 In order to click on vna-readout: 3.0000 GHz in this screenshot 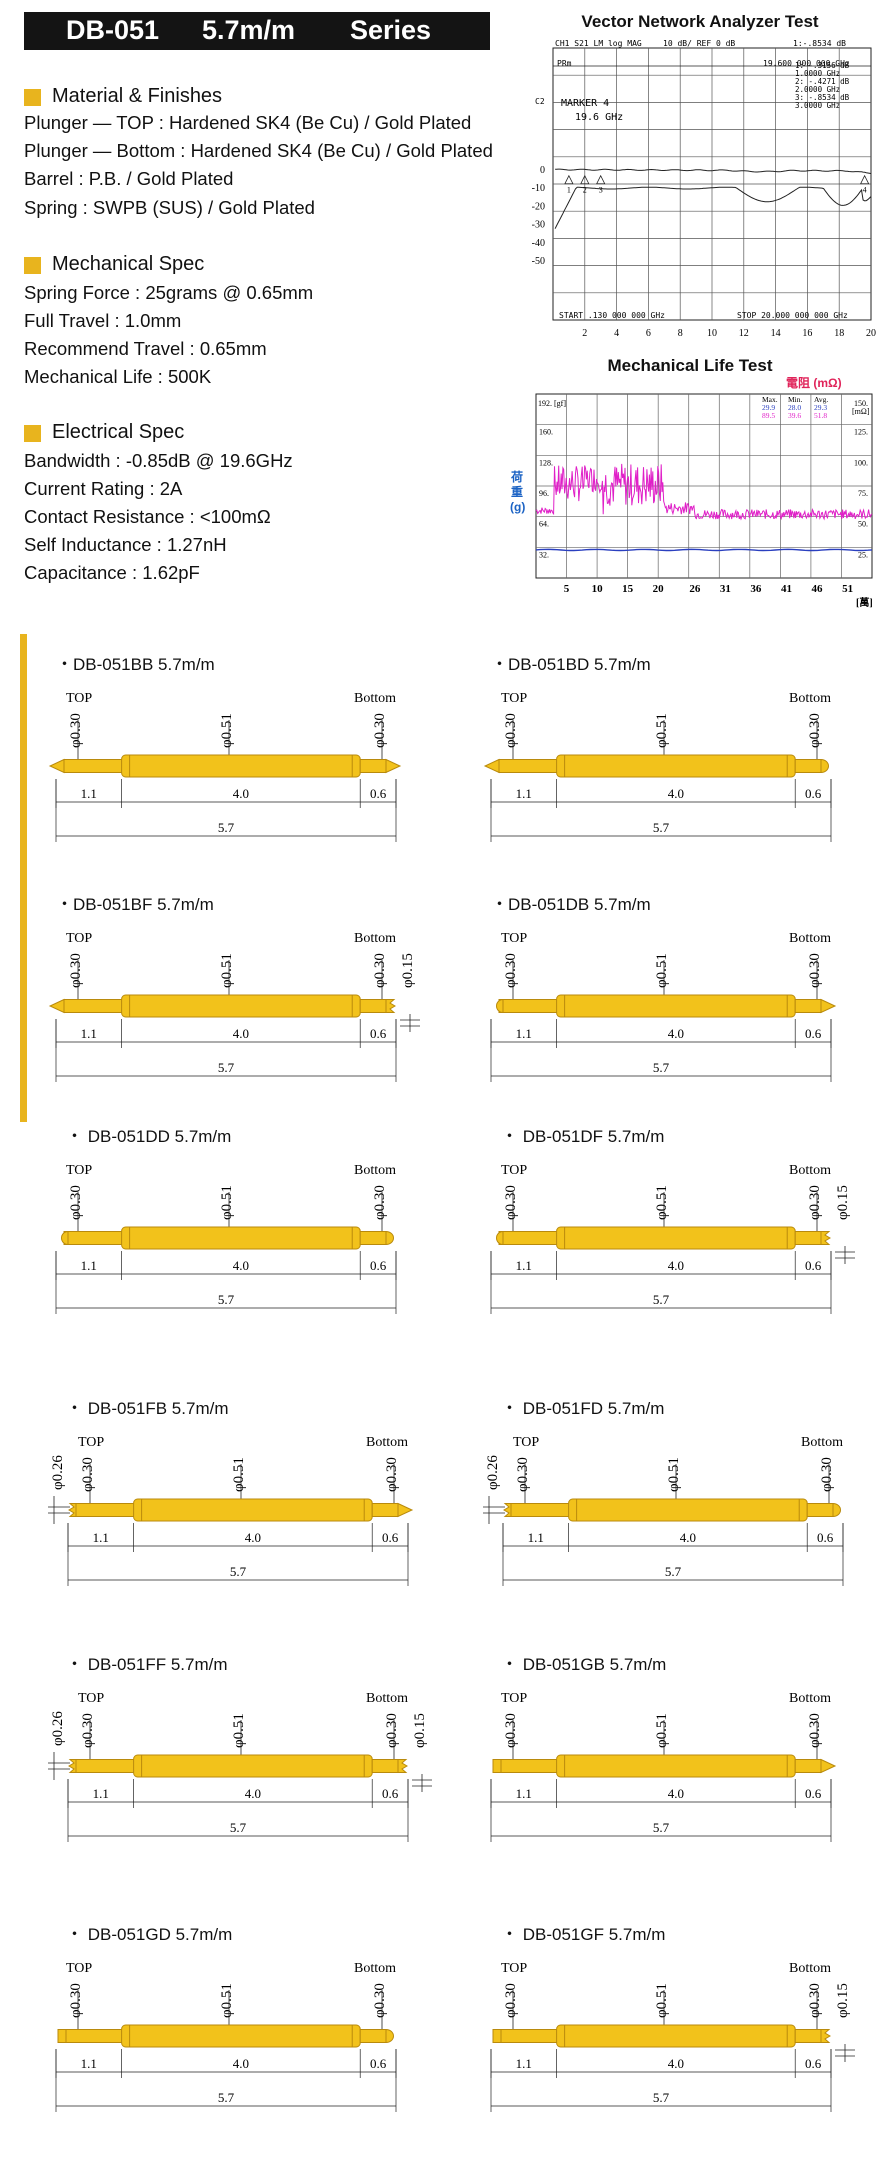, I will do `click(817, 105)`.